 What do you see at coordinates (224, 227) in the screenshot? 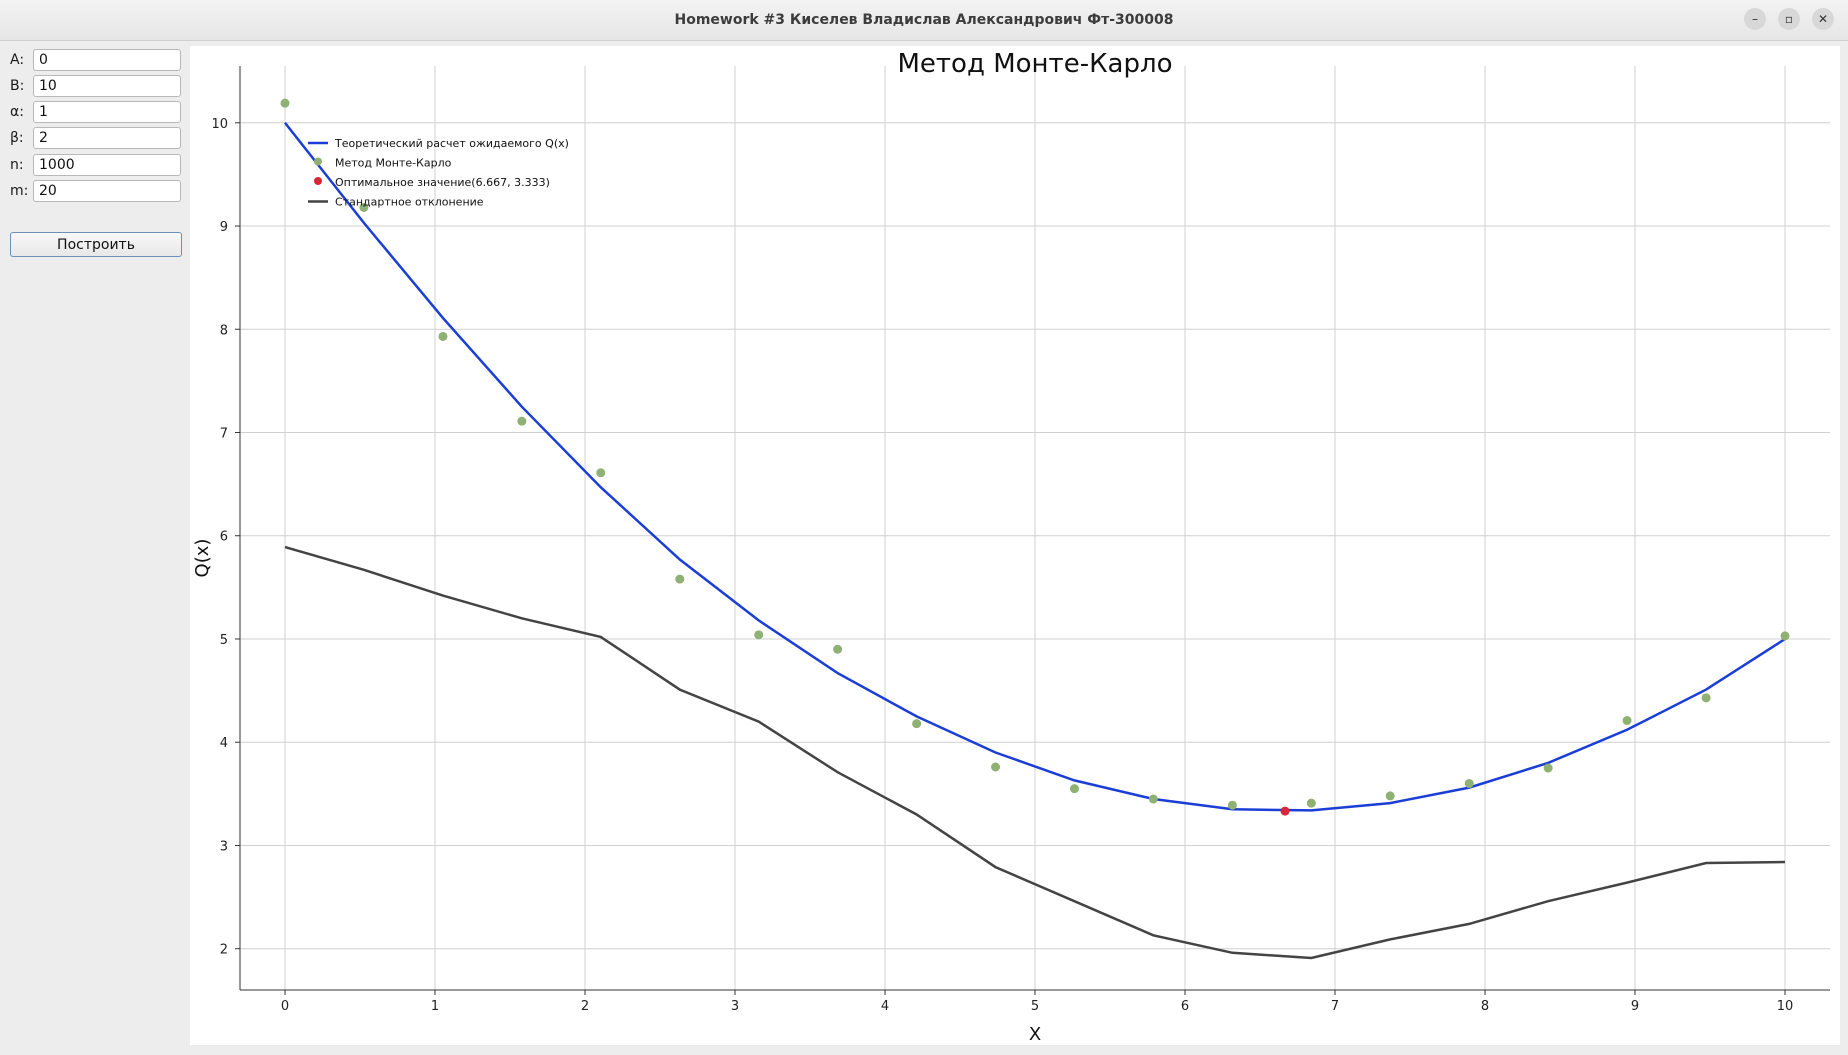
I see `y-tick-label: 9` at bounding box center [224, 227].